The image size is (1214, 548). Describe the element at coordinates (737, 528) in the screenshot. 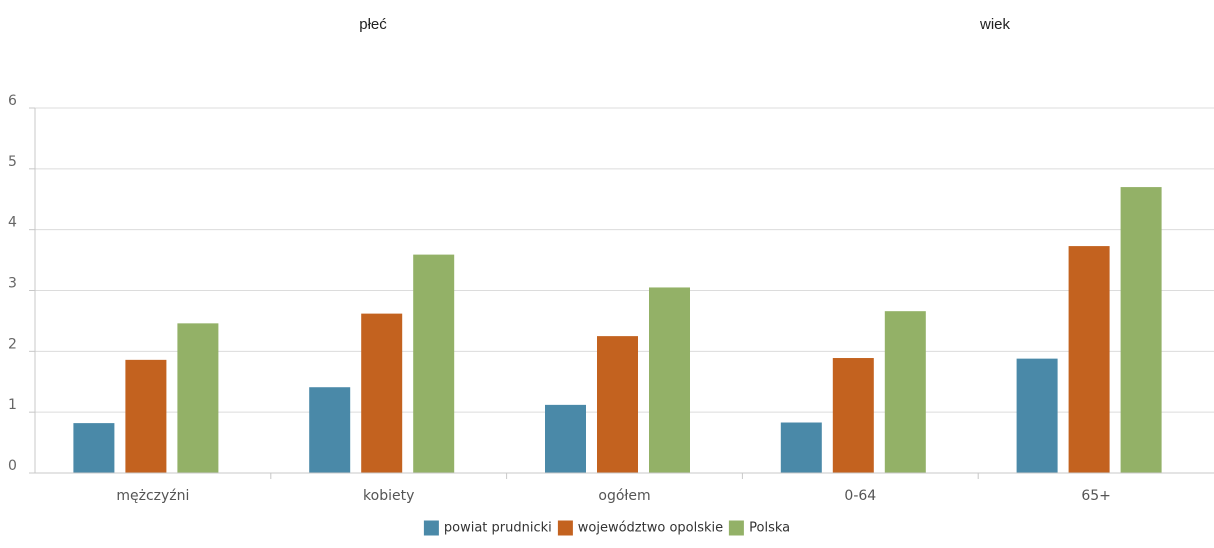

I see `legend-swatch-polska` at that location.